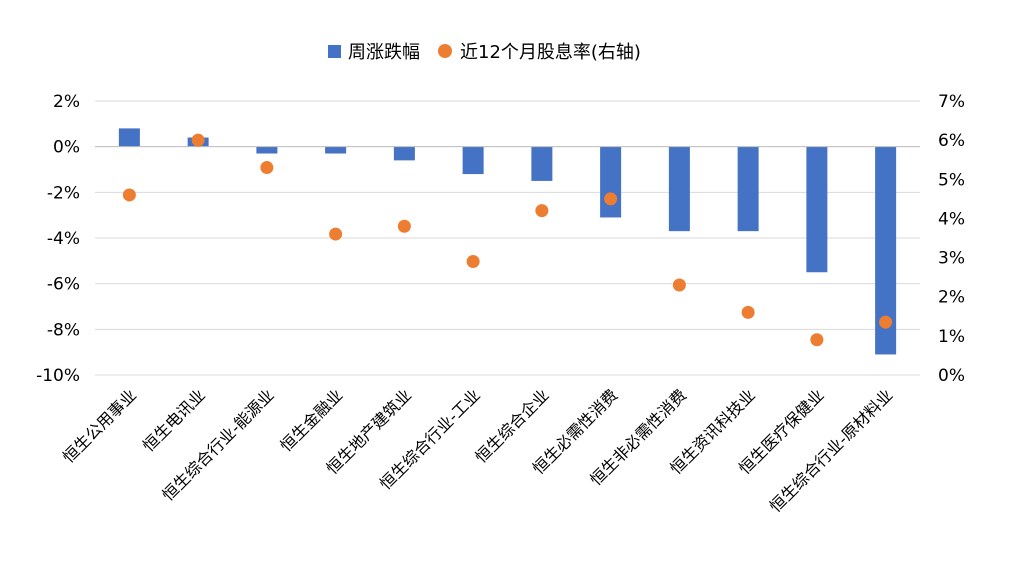 The width and height of the screenshot is (1036, 564). What do you see at coordinates (951, 259) in the screenshot?
I see `right-tick-label: 3%` at bounding box center [951, 259].